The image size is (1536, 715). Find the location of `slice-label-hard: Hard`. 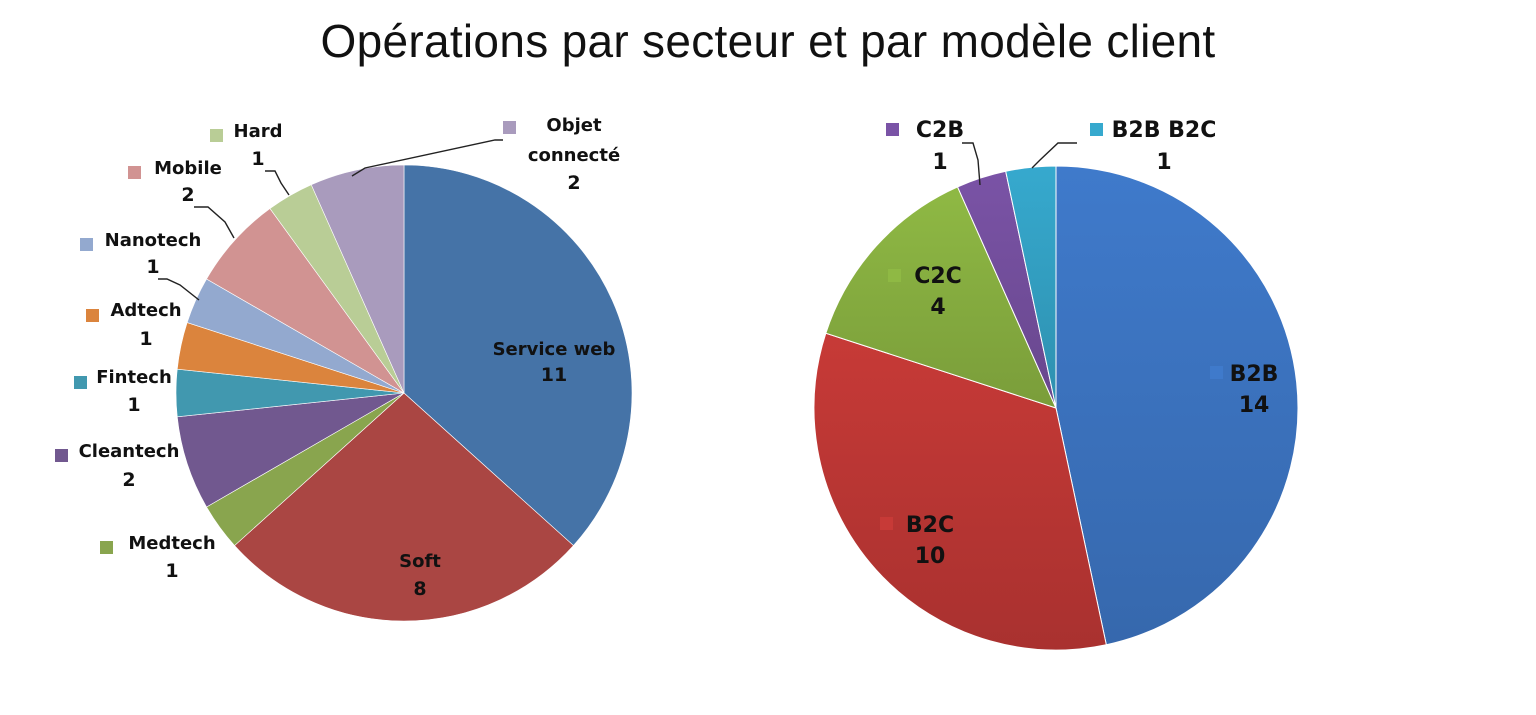

slice-label-hard: Hard is located at coordinates (258, 131).